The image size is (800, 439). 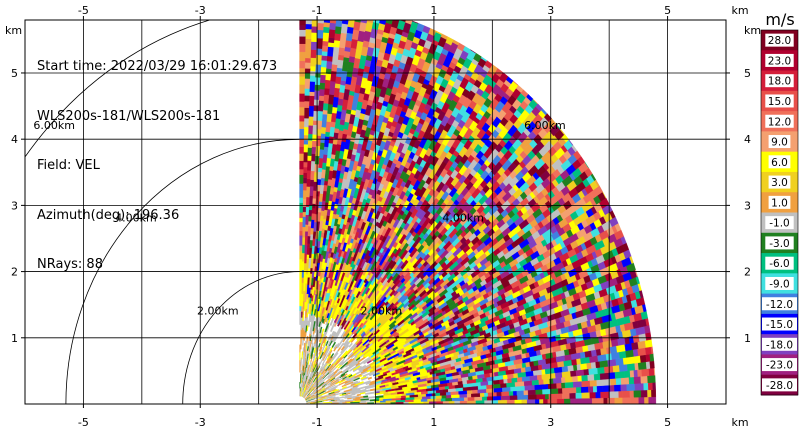 I want to click on x-tick-label-top: 3, so click(x=550, y=10).